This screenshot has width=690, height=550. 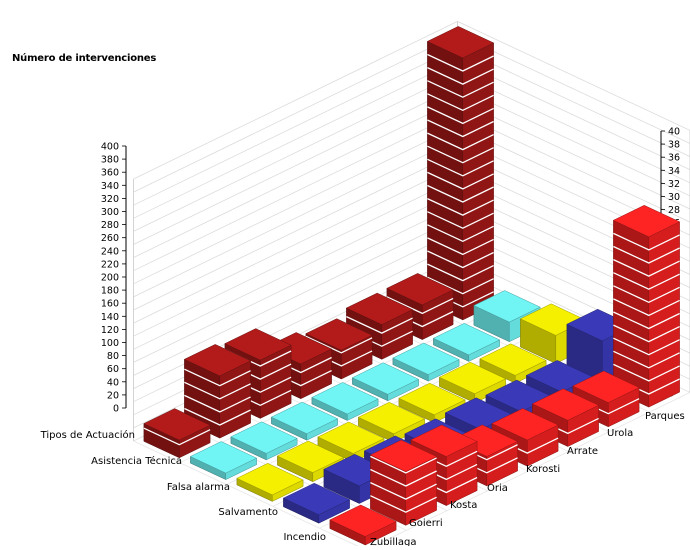 What do you see at coordinates (110, 291) in the screenshot?
I see `z-tick-label: 180` at bounding box center [110, 291].